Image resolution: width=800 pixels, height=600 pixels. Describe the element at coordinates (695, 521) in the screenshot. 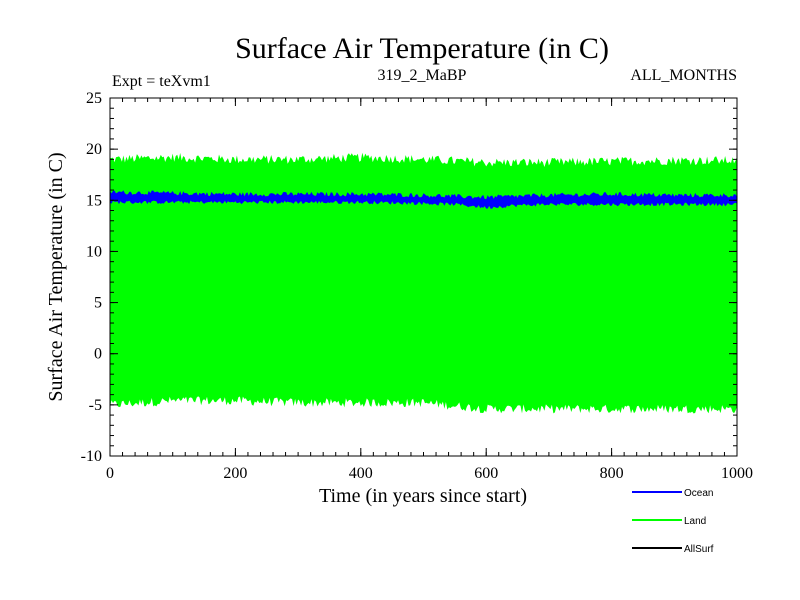

I see `legend-label-land: Land` at that location.